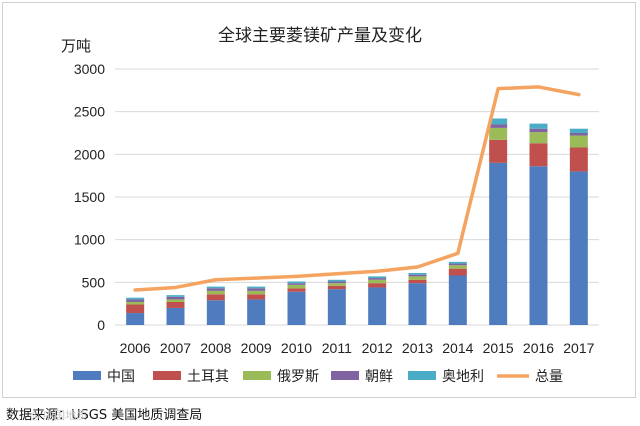 This screenshot has height=426, width=640. I want to click on bar-3-2013, so click(417, 275).